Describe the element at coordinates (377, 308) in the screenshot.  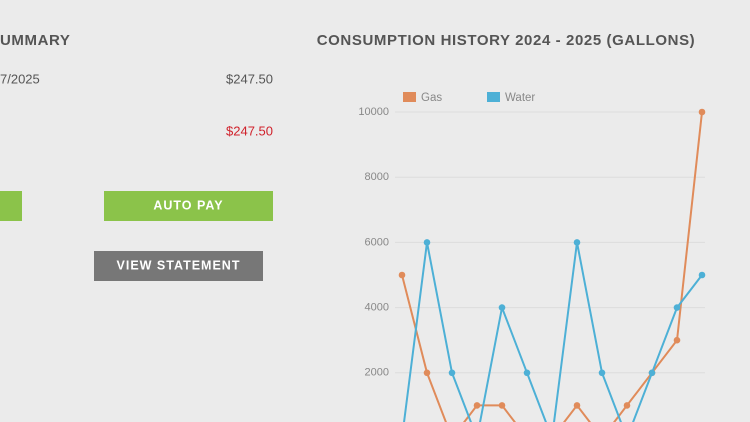
I see `y-tick-label: 4000` at that location.